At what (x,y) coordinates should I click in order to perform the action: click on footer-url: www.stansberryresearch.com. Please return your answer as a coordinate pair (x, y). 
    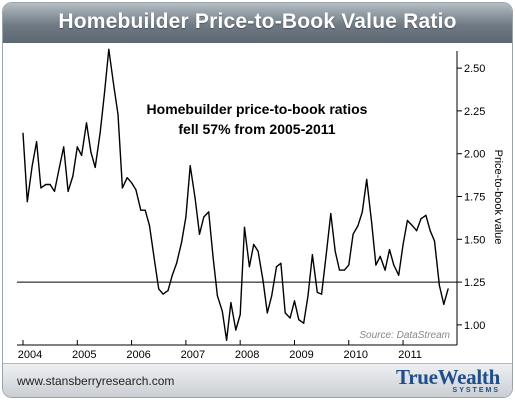
    Looking at the image, I should click on (96, 381).